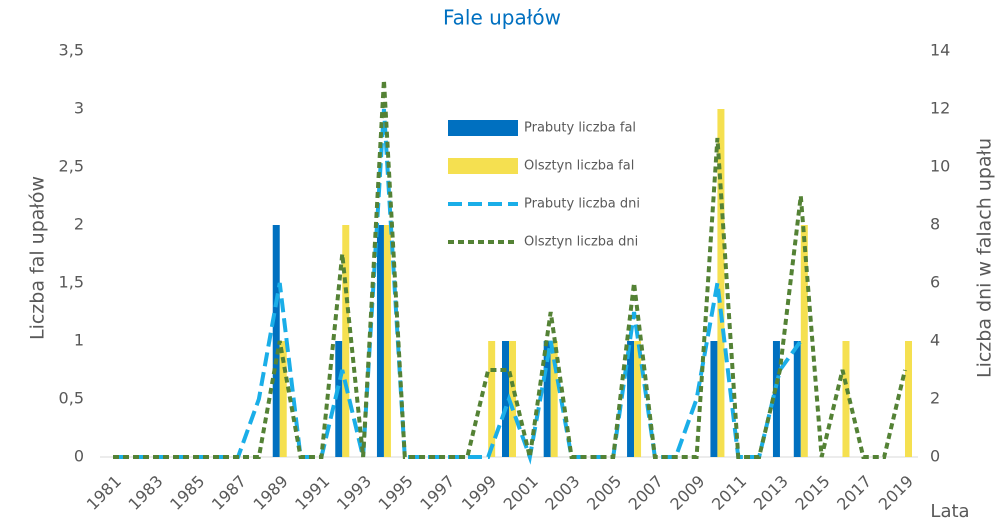  I want to click on y-tick-label: 2, so click(79, 224).